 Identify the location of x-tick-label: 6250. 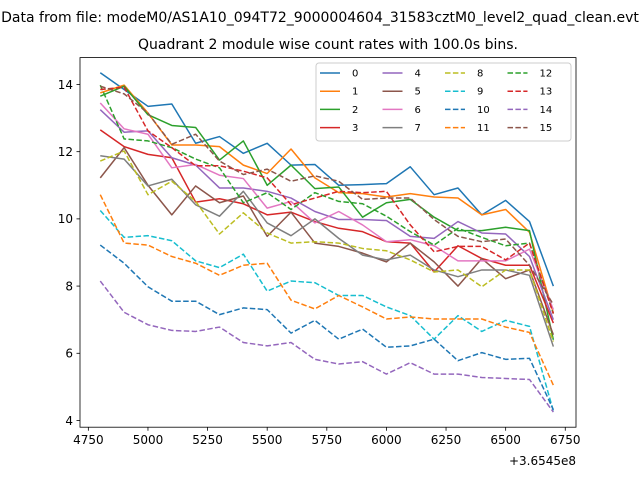
(446, 440).